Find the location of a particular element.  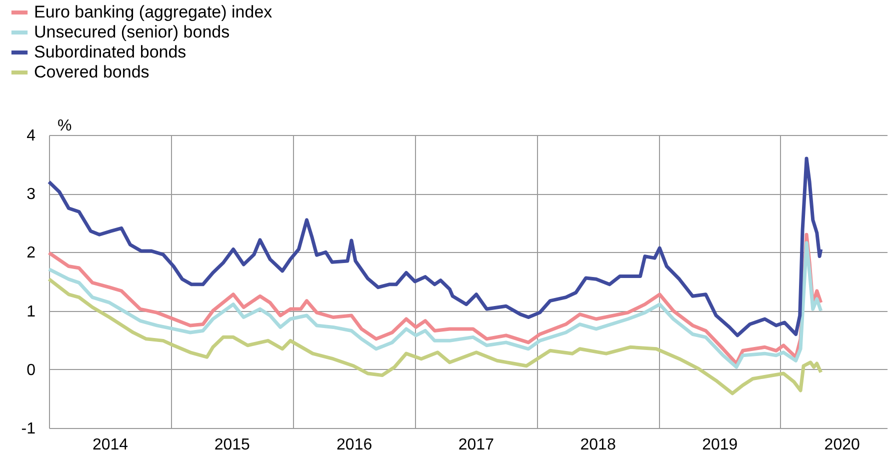

x-tick-label: 2019 is located at coordinates (720, 445).